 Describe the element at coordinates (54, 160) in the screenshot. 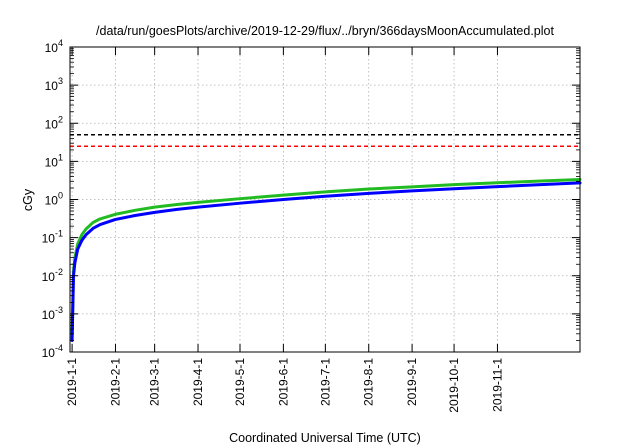

I see `y-tick-label: 10¹` at that location.